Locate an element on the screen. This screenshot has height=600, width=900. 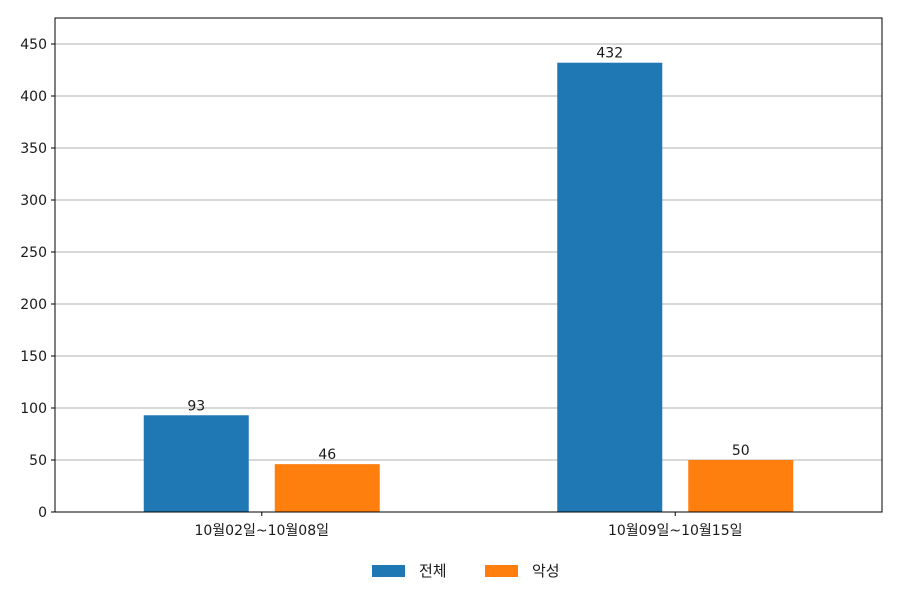
y-tick-label: 450 is located at coordinates (33, 45).